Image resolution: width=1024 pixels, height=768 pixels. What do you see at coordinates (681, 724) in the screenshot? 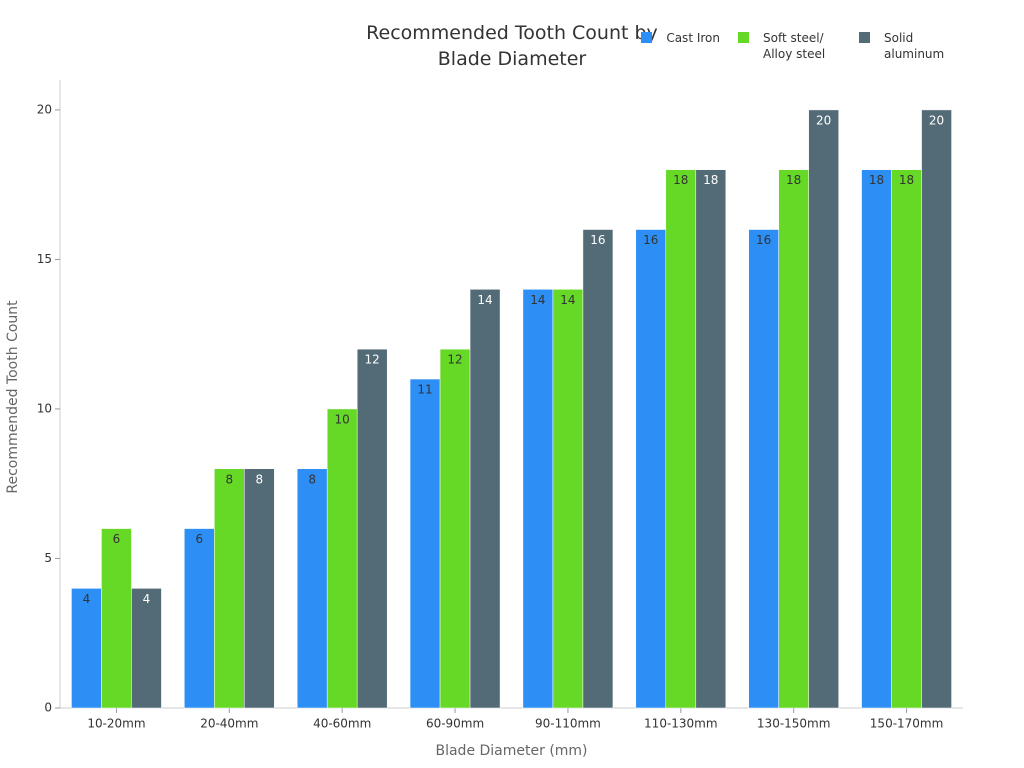
I see `x-tick-label: 110-130mm` at bounding box center [681, 724].